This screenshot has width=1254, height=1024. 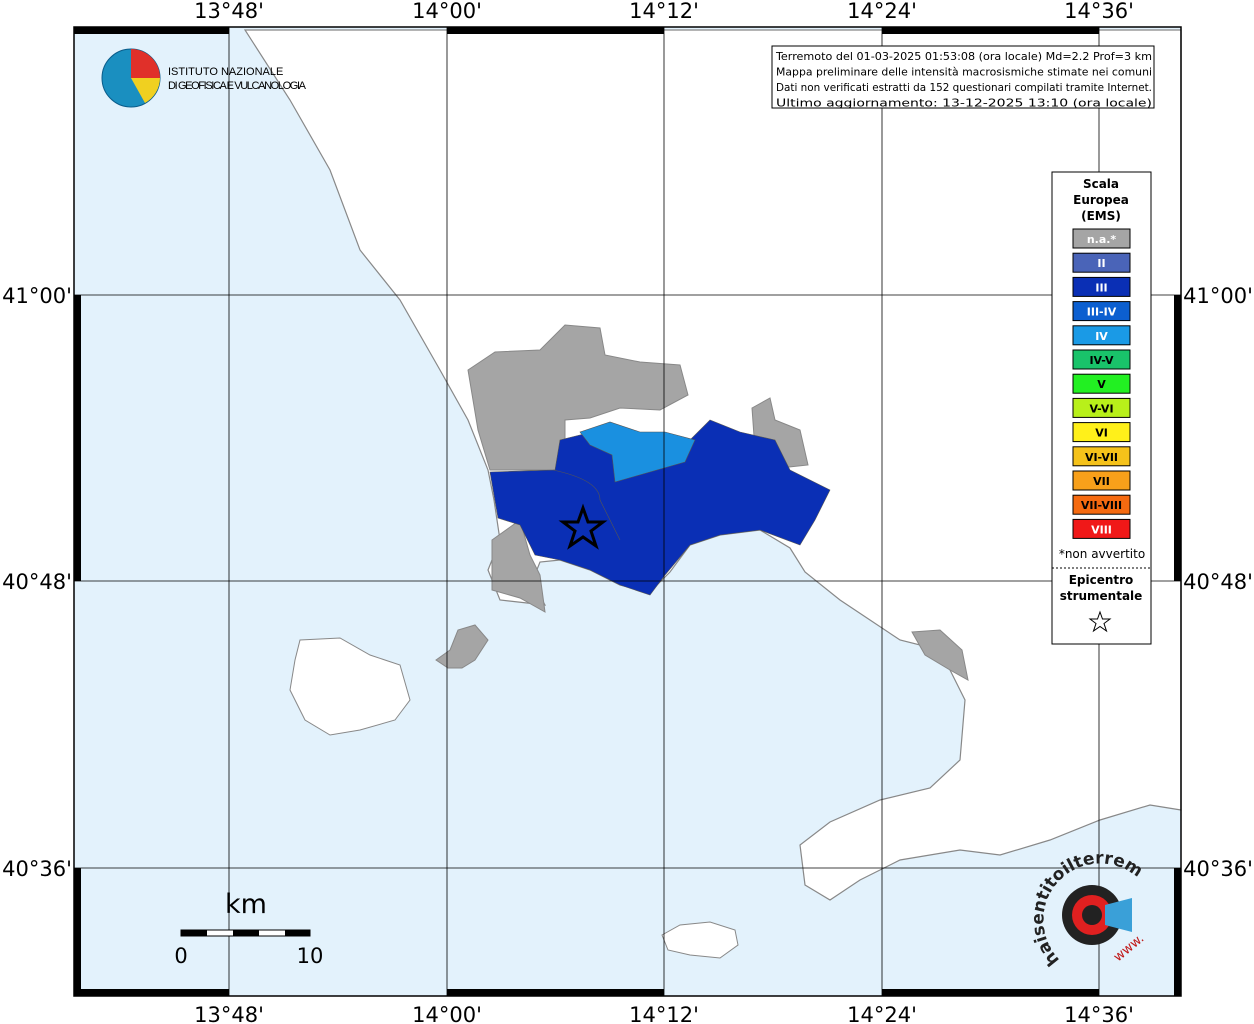 I want to click on scale-unit: km, so click(x=246, y=904).